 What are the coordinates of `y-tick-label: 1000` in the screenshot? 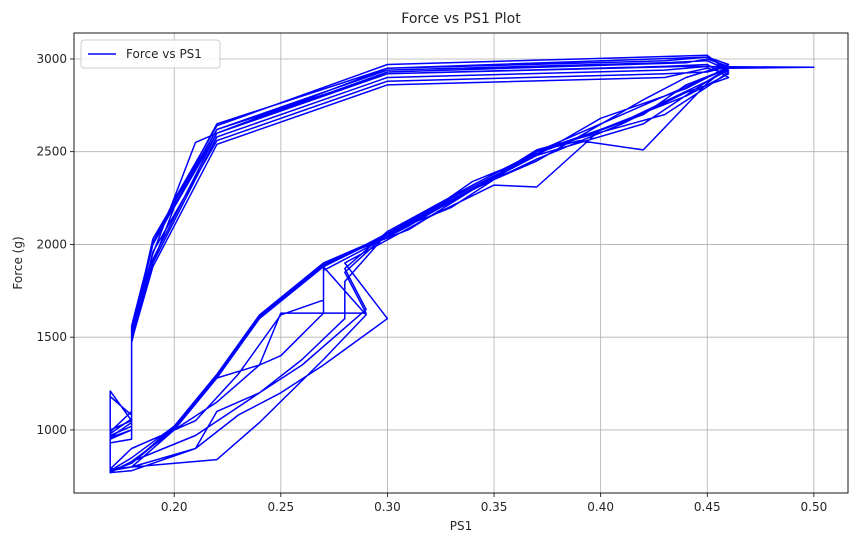 It's located at (51, 430).